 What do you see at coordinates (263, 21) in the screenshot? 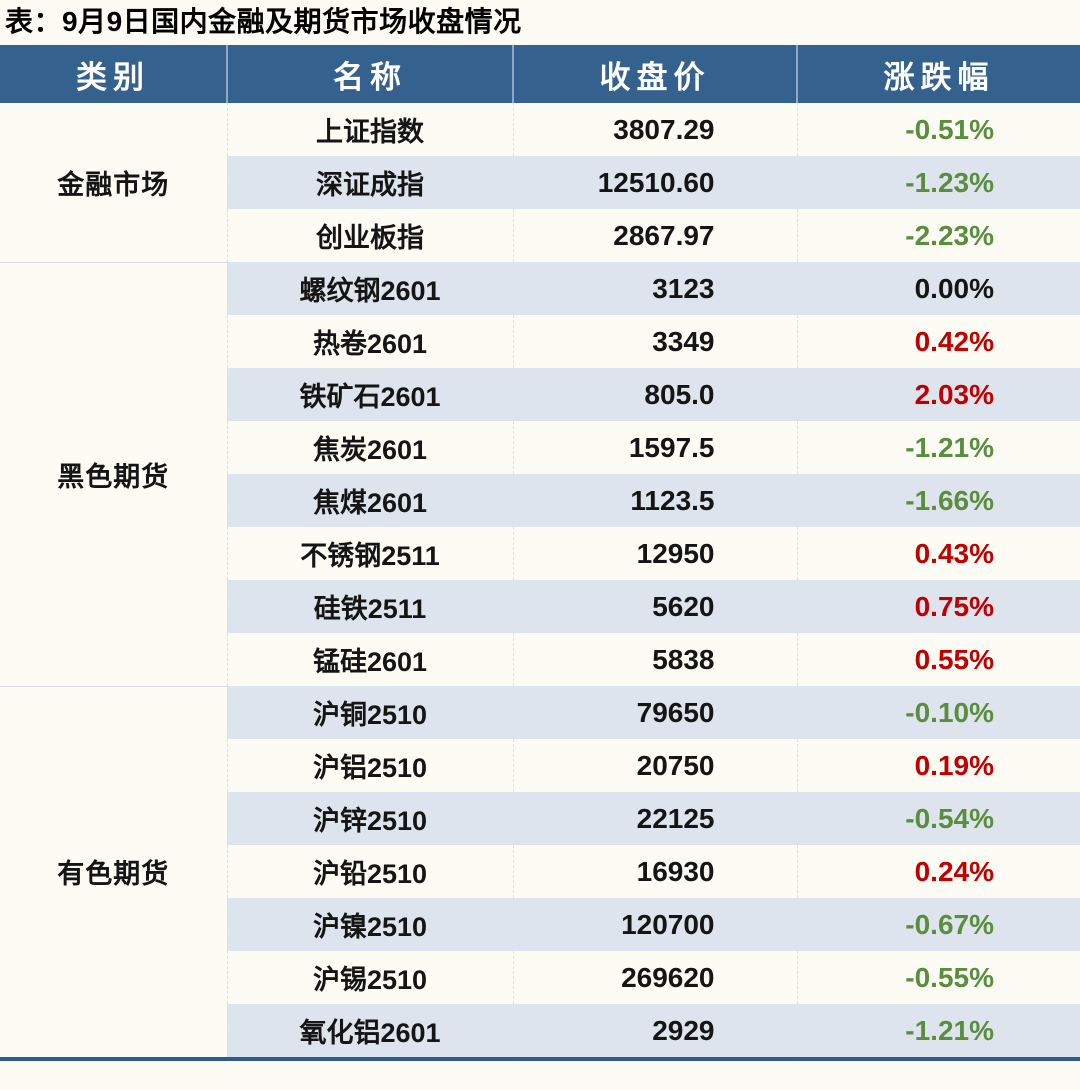
I see `page-title: 表：9月9日国内金融及期货市场收盘情况` at bounding box center [263, 21].